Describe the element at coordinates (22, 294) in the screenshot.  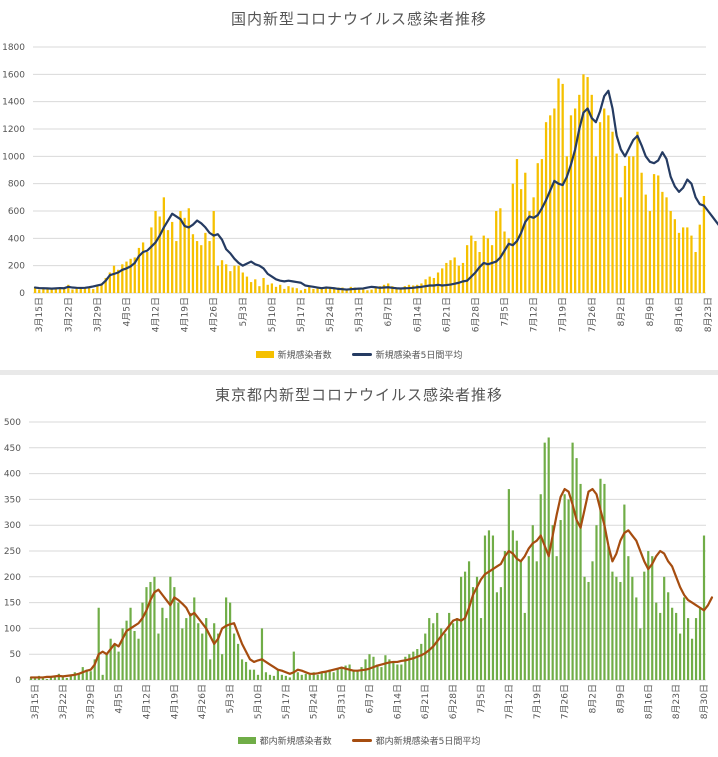
I see `y-tick-label: 0` at that location.